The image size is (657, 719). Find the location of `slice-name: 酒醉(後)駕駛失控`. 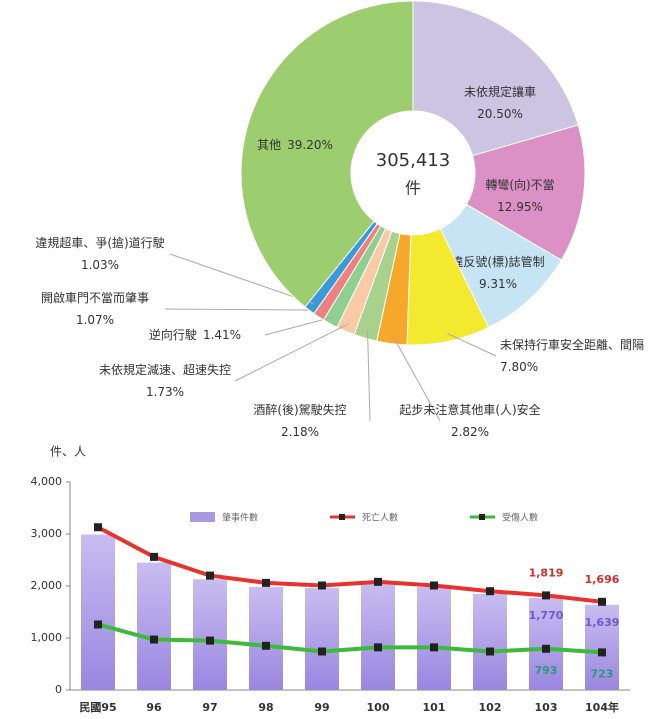

slice-name: 酒醉(後)駕駛失控 is located at coordinates (299, 409).